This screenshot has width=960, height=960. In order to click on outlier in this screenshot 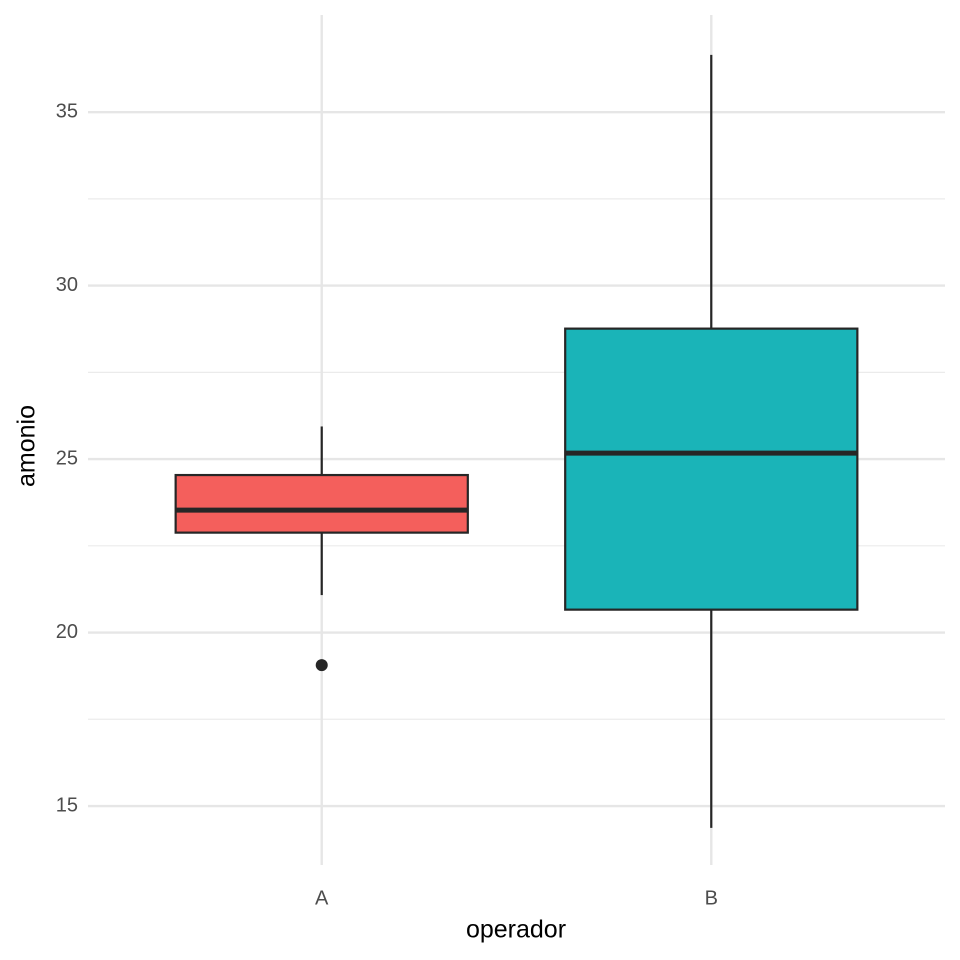, I will do `click(321, 665)`.